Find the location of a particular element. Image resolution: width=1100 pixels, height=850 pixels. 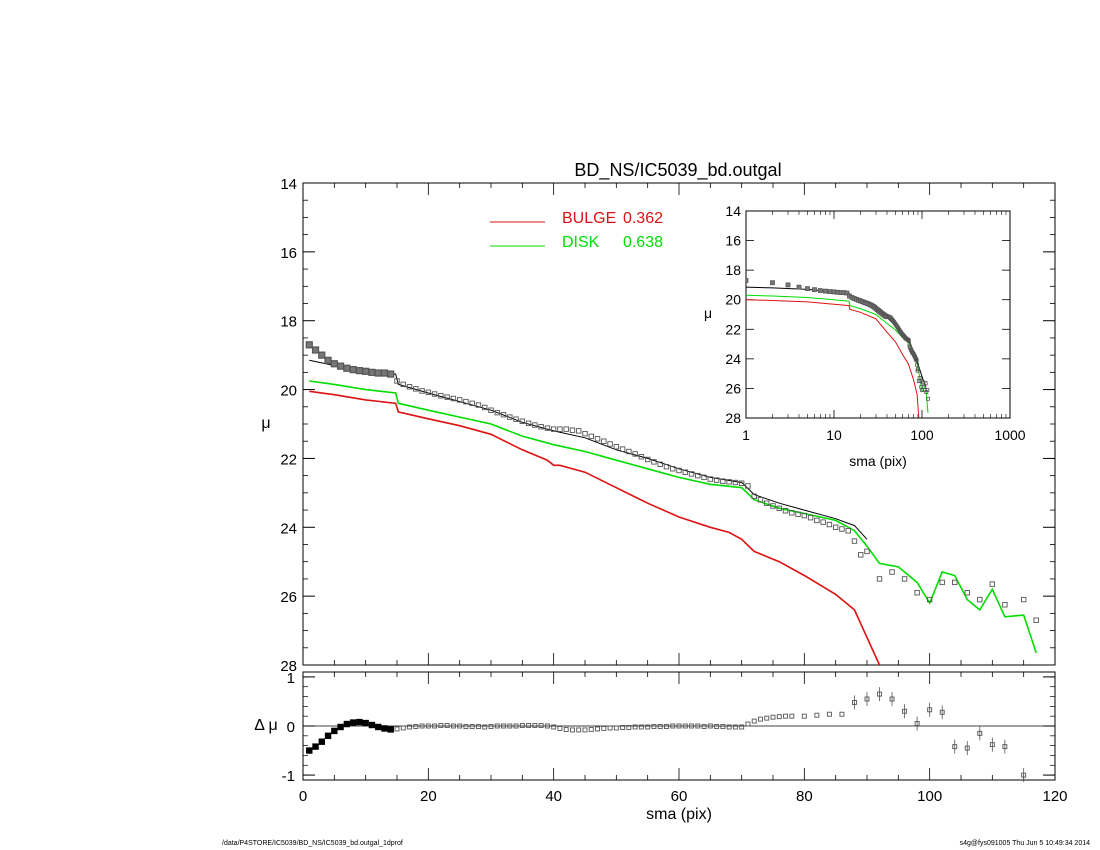

inset-series-bulge-line is located at coordinates (833, 358).